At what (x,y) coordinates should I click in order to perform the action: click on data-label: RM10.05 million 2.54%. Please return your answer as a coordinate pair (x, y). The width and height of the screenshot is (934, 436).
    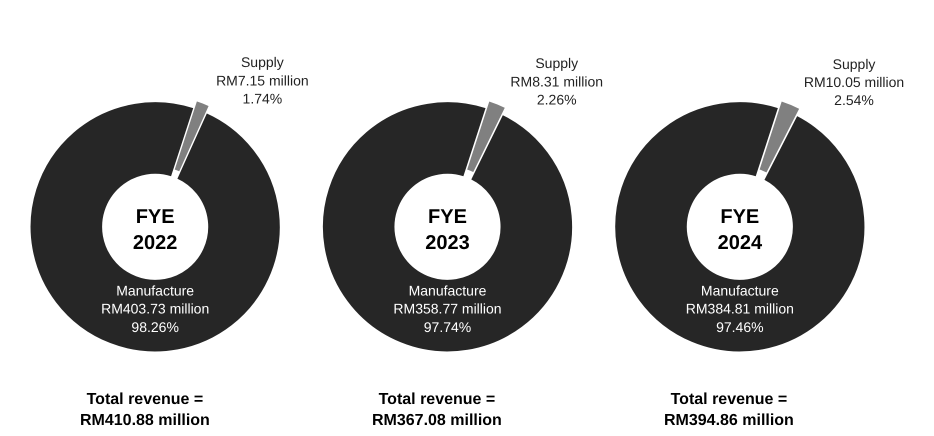
    Looking at the image, I should click on (854, 91).